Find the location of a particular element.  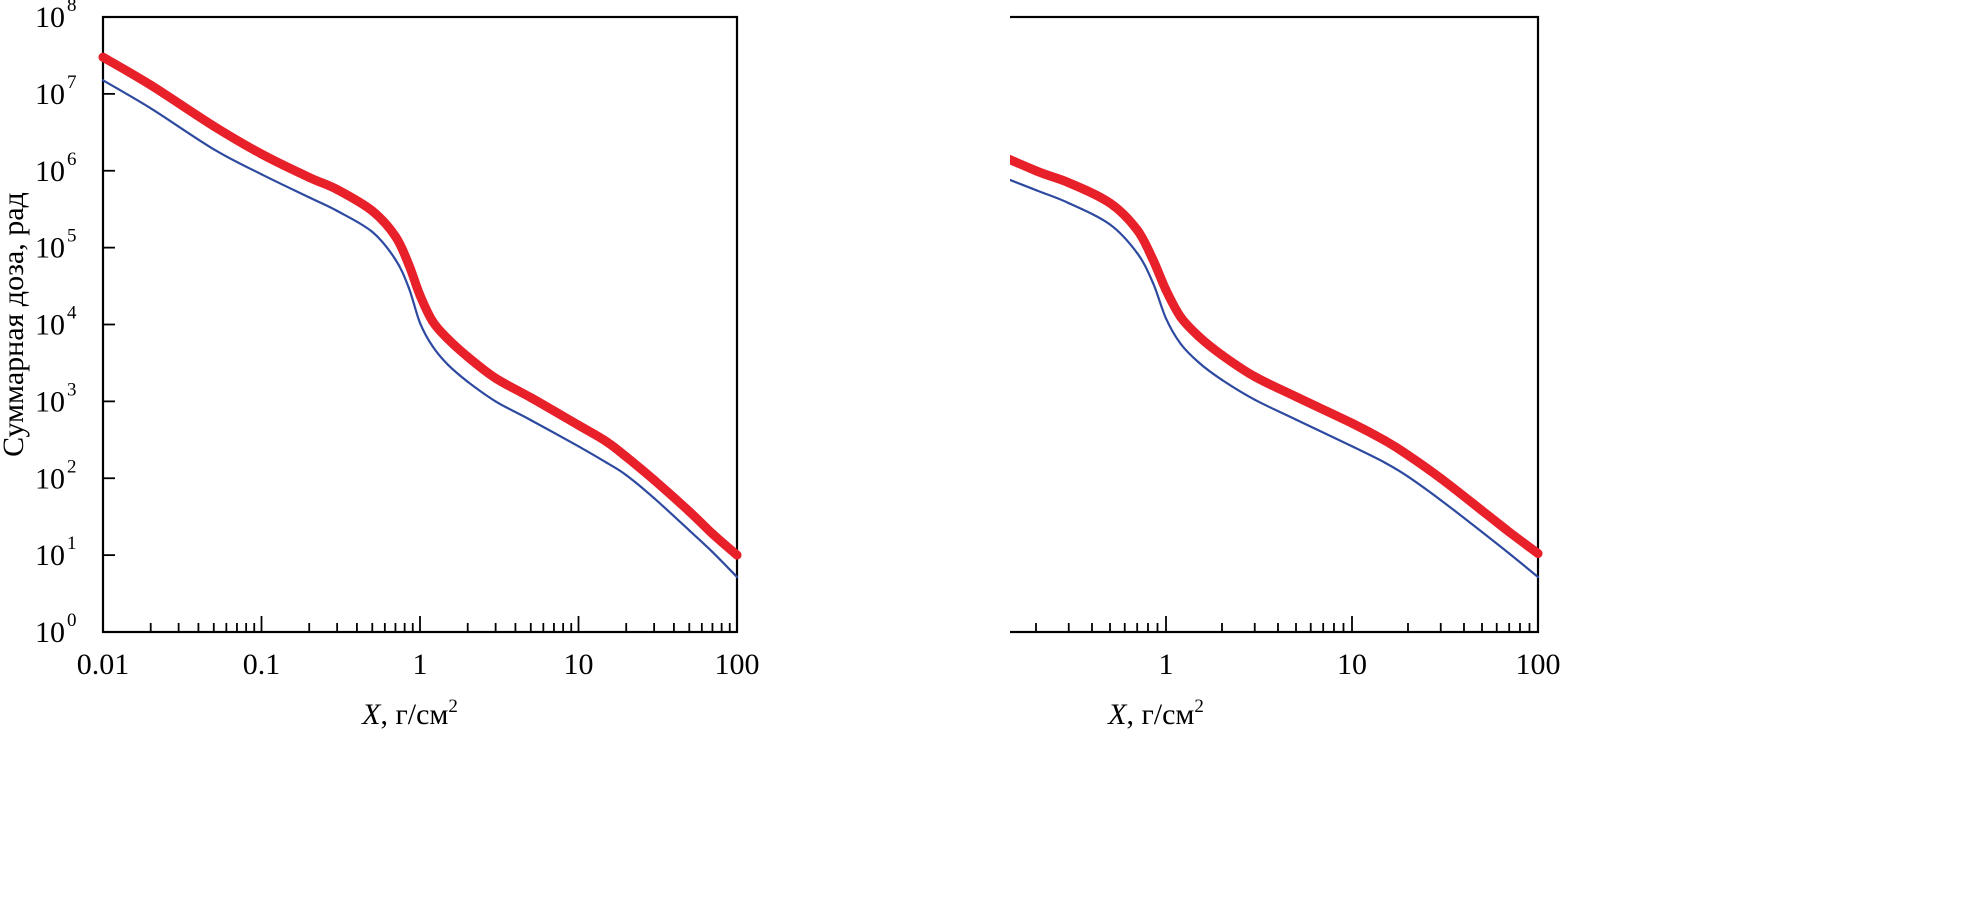

y-tick-exponent: 6 is located at coordinates (72, 159).